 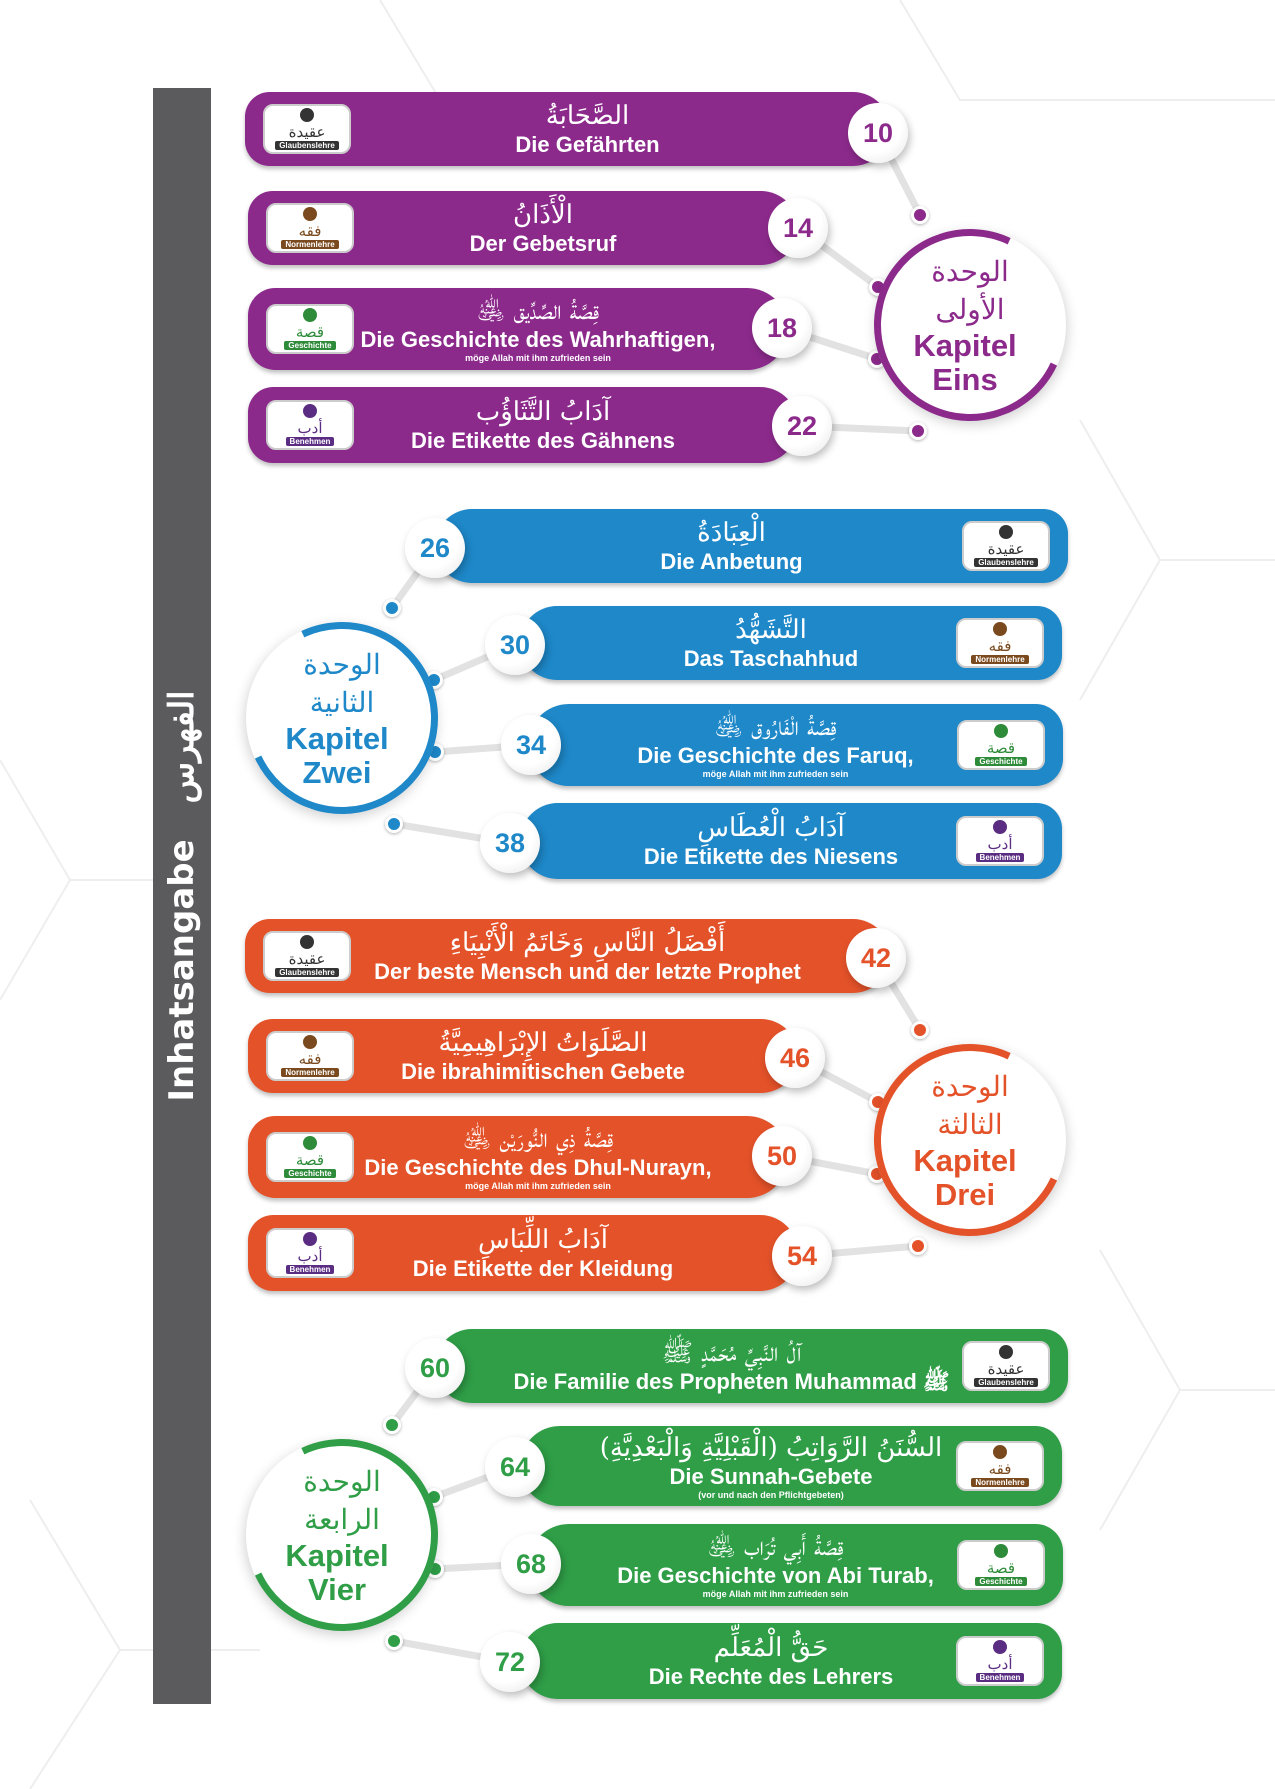 I want to click on lesson-item: التَّشَهُّدُ Das Taschahhud فقه Normenlehre, so click(x=791, y=643).